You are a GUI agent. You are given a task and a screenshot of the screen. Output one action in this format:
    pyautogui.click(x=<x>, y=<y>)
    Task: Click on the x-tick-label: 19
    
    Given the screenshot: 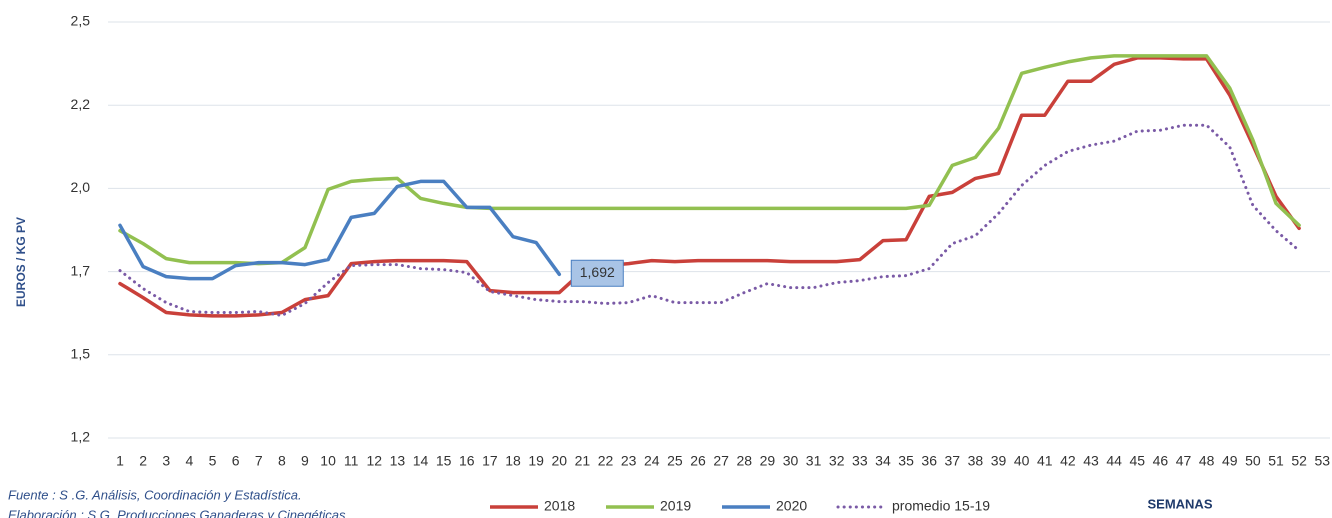 What is the action you would take?
    pyautogui.click(x=536, y=461)
    